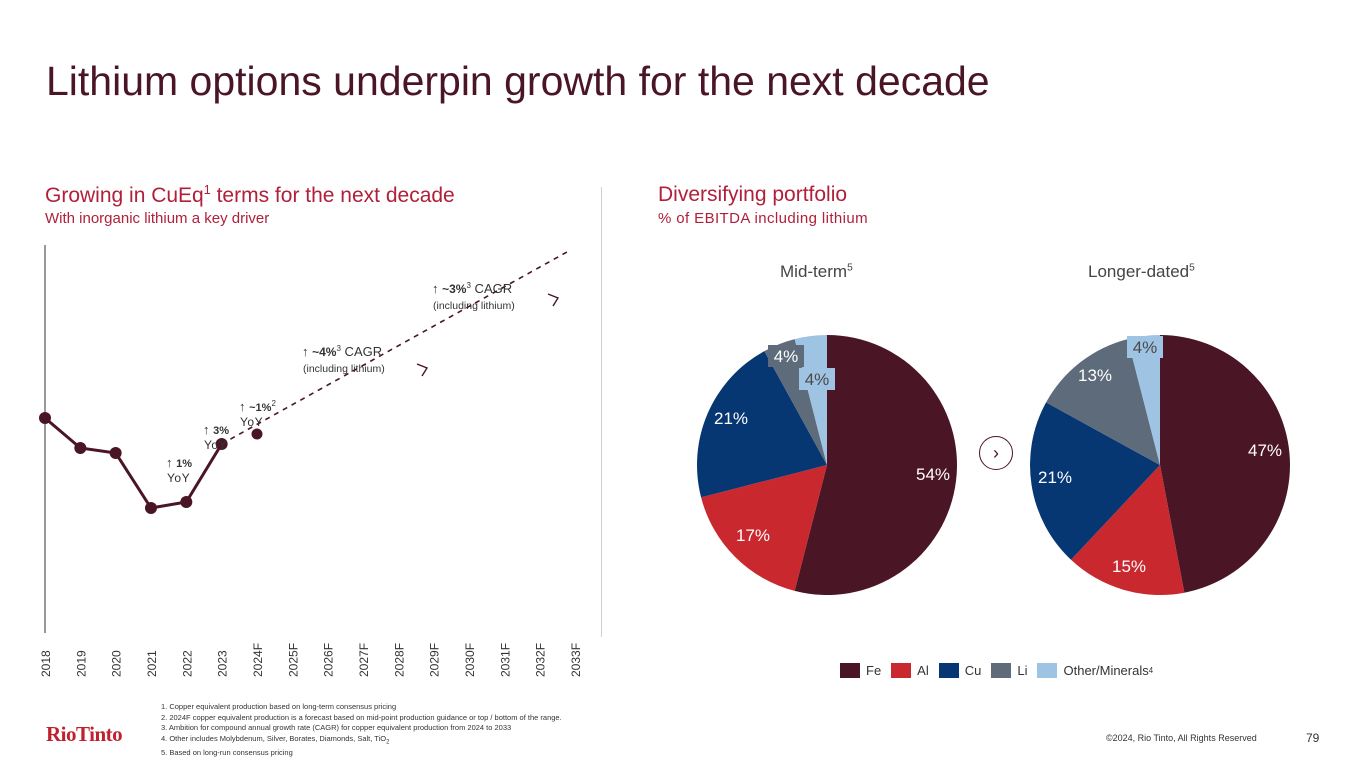  I want to click on page-number: 79, so click(1313, 738).